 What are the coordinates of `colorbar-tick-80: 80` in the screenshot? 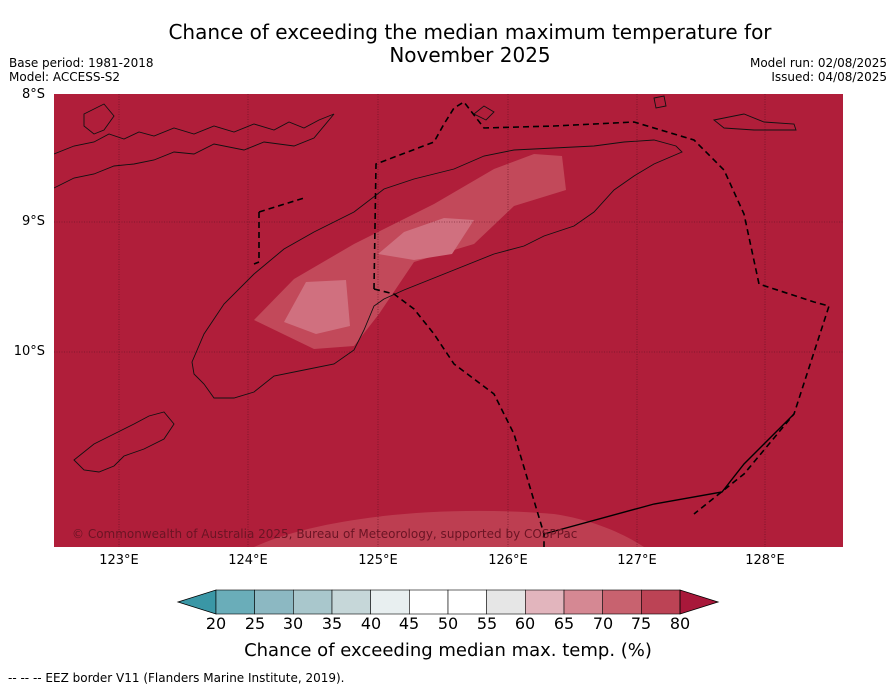 It's located at (680, 623).